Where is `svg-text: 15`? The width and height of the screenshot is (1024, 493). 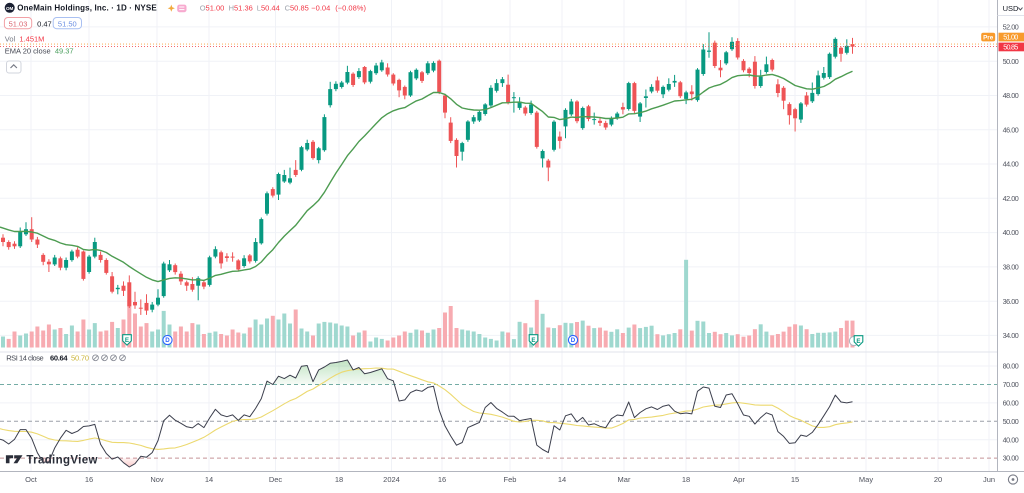
svg-text: 15 is located at coordinates (795, 479).